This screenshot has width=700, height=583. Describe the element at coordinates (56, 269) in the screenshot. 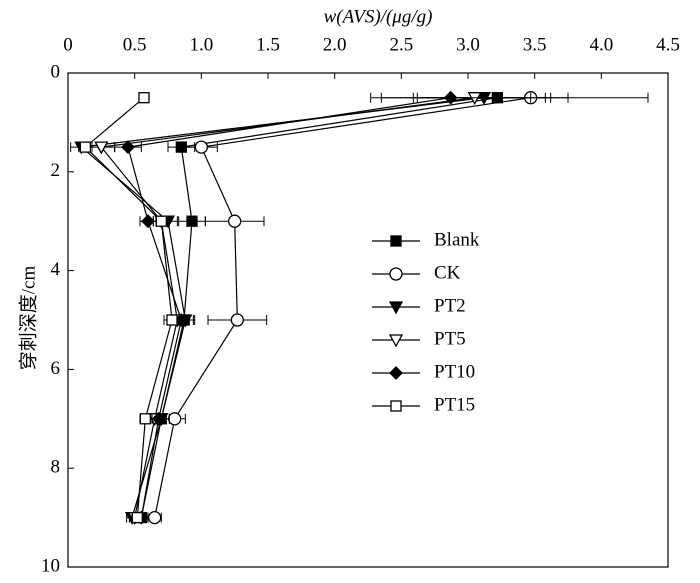

I see `y-tick-label: 4` at that location.